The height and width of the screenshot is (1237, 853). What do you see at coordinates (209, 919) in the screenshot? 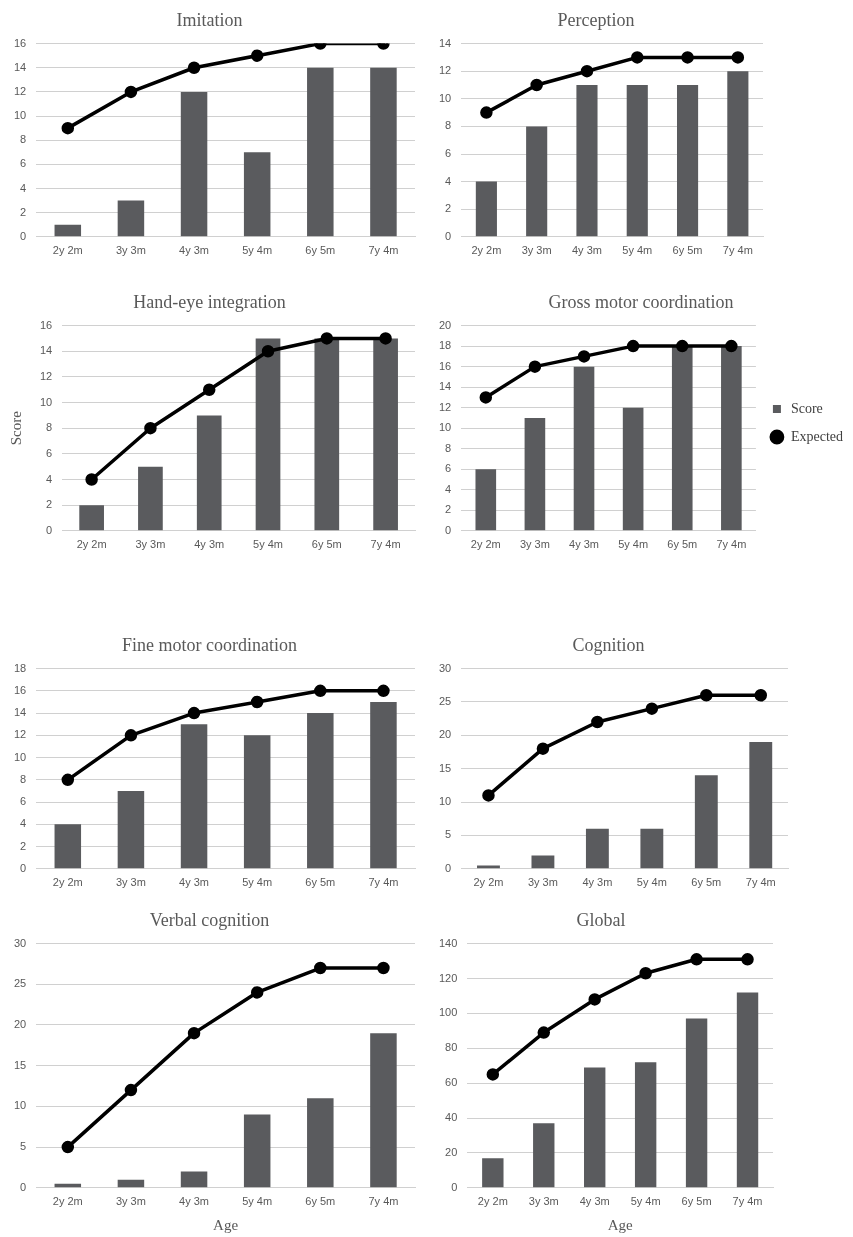
I see `chart-title: Verbal cognition` at bounding box center [209, 919].